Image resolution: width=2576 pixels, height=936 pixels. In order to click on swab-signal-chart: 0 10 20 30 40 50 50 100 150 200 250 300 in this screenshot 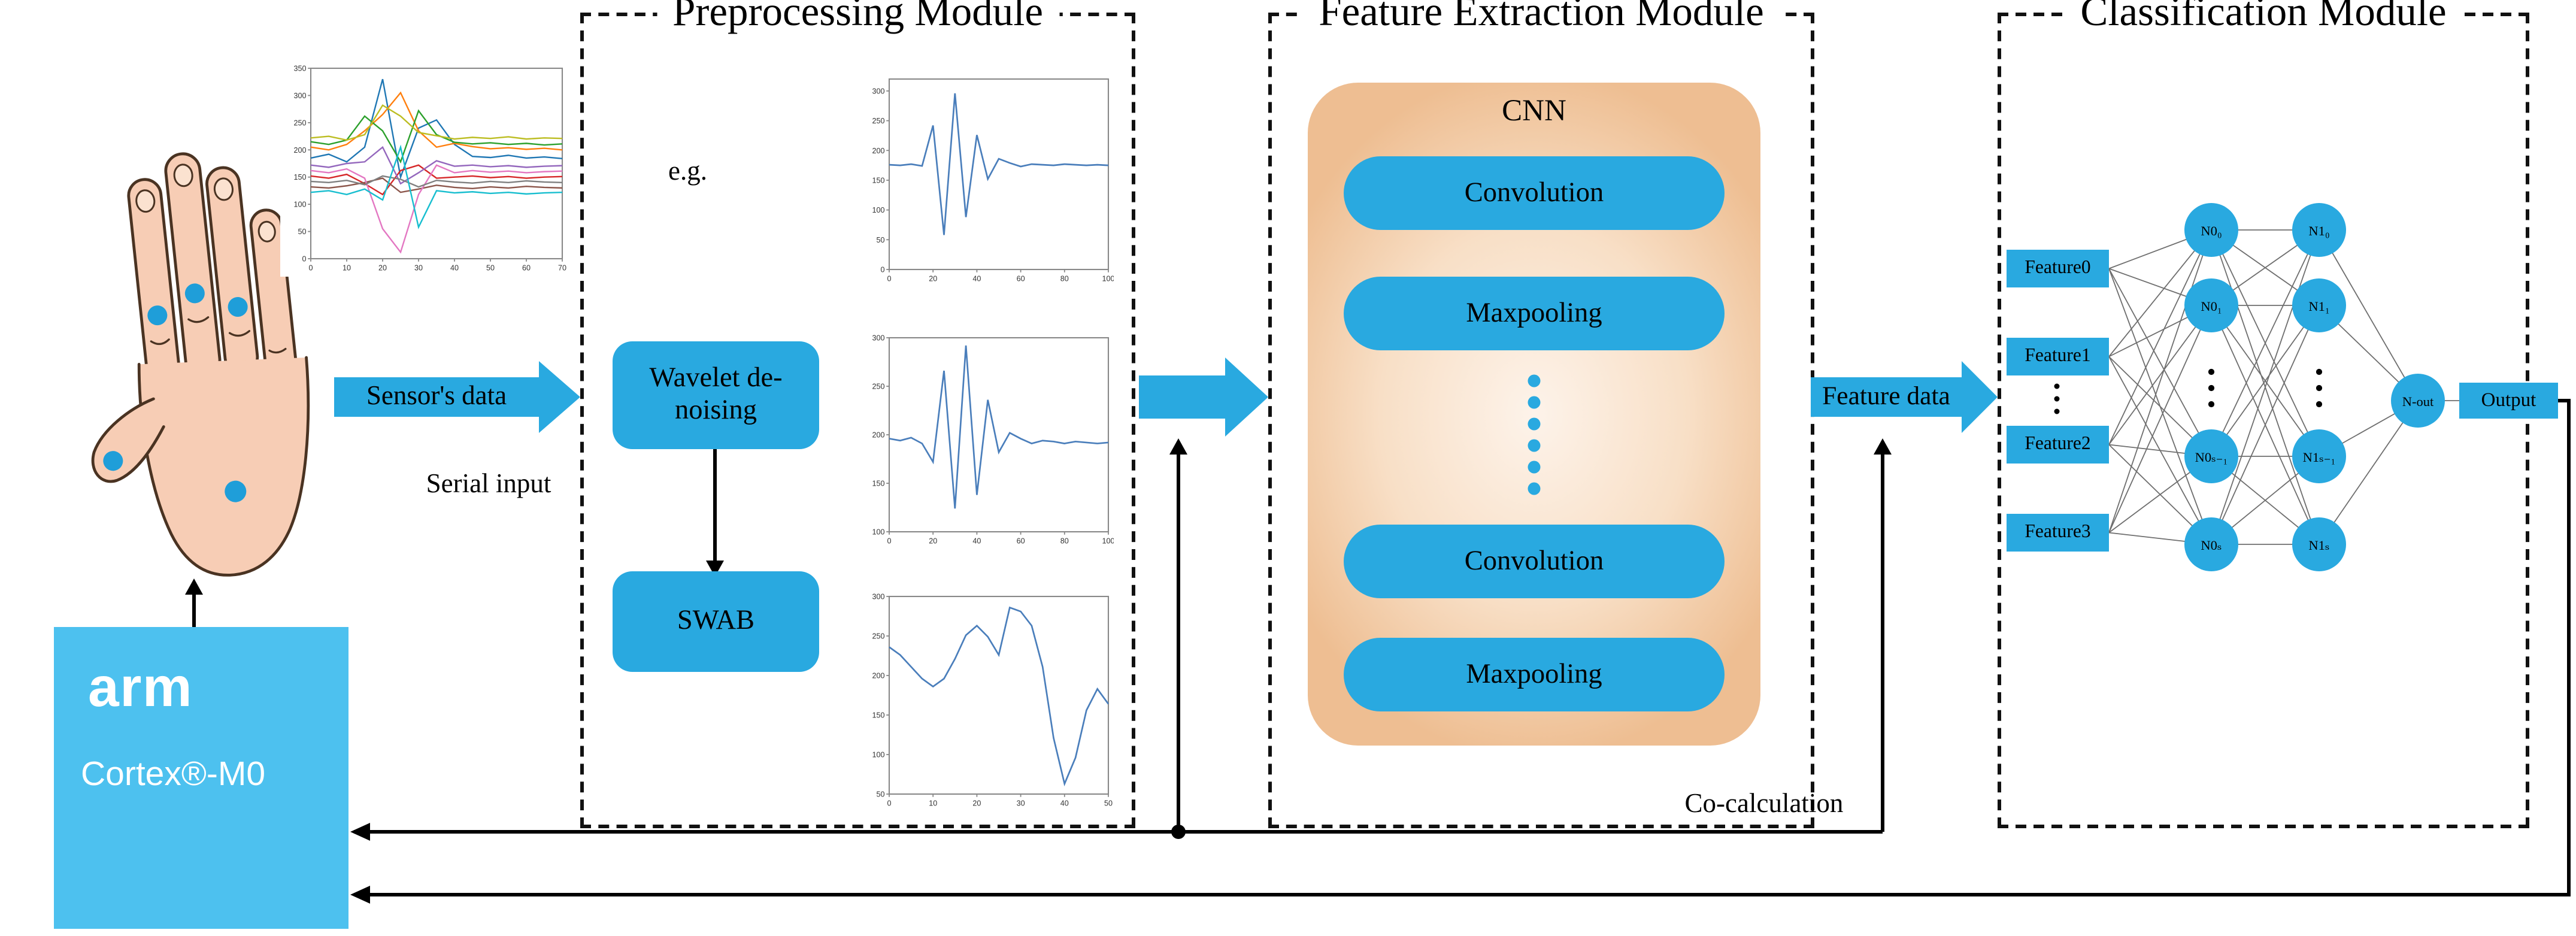, I will do `click(986, 700)`.